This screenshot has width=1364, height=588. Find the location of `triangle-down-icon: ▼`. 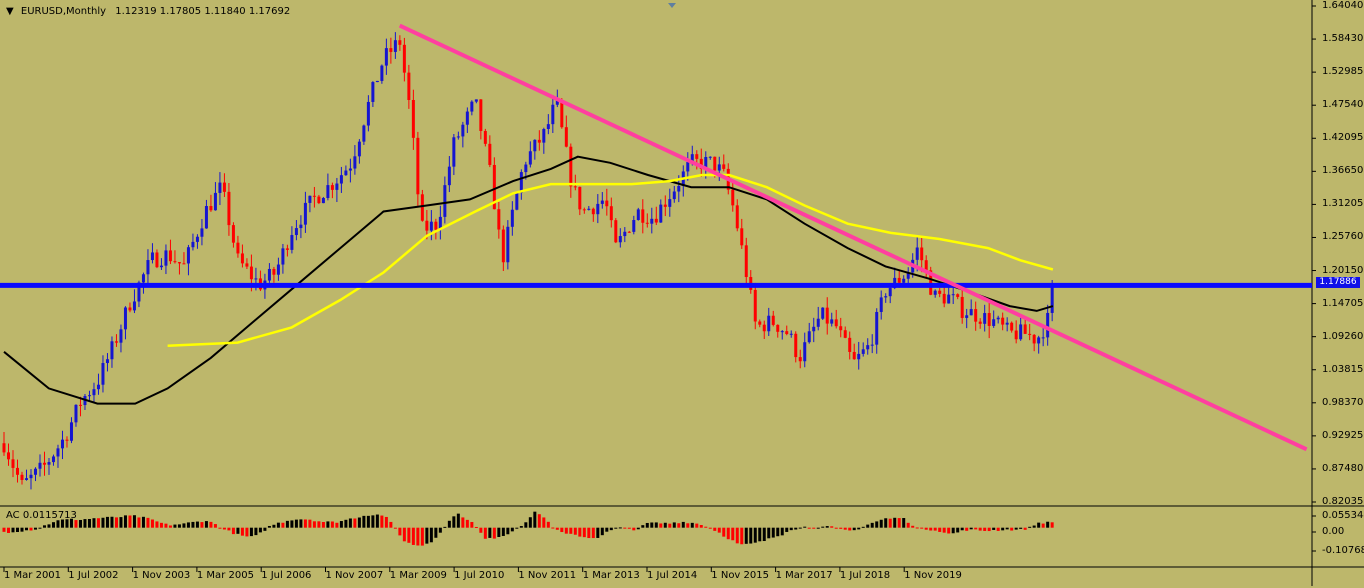

triangle-down-icon: ▼ is located at coordinates (10, 11).